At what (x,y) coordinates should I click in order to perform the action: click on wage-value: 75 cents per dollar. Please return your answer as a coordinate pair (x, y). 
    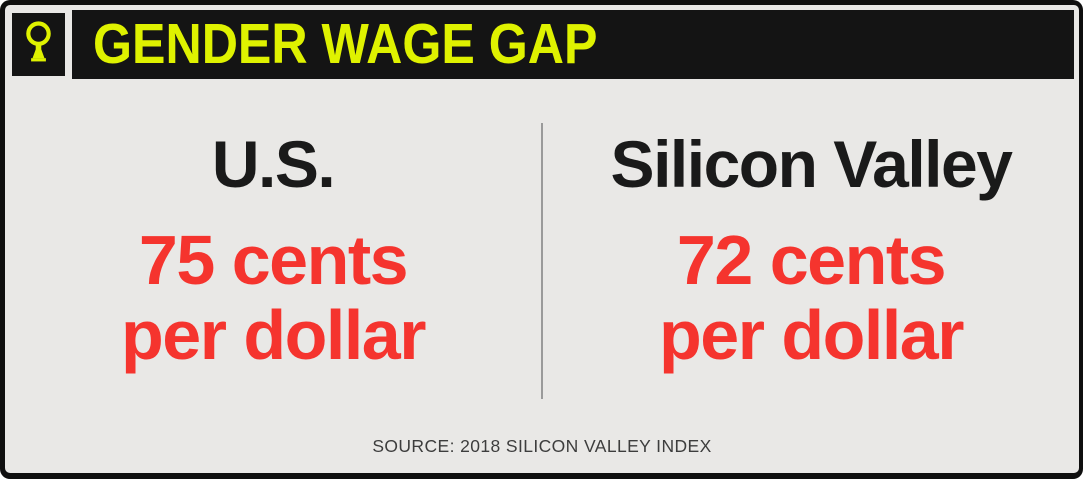
    Looking at the image, I should click on (273, 297).